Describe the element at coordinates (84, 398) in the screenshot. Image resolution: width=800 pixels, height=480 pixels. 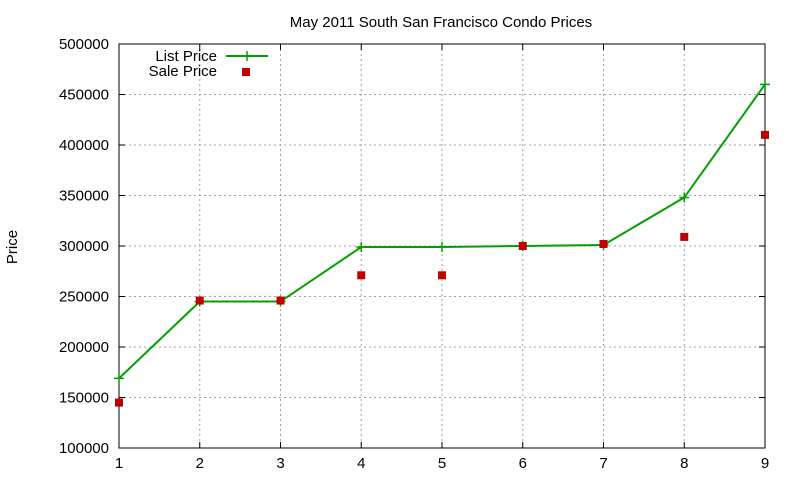
I see `y-tick-label: 150000` at that location.